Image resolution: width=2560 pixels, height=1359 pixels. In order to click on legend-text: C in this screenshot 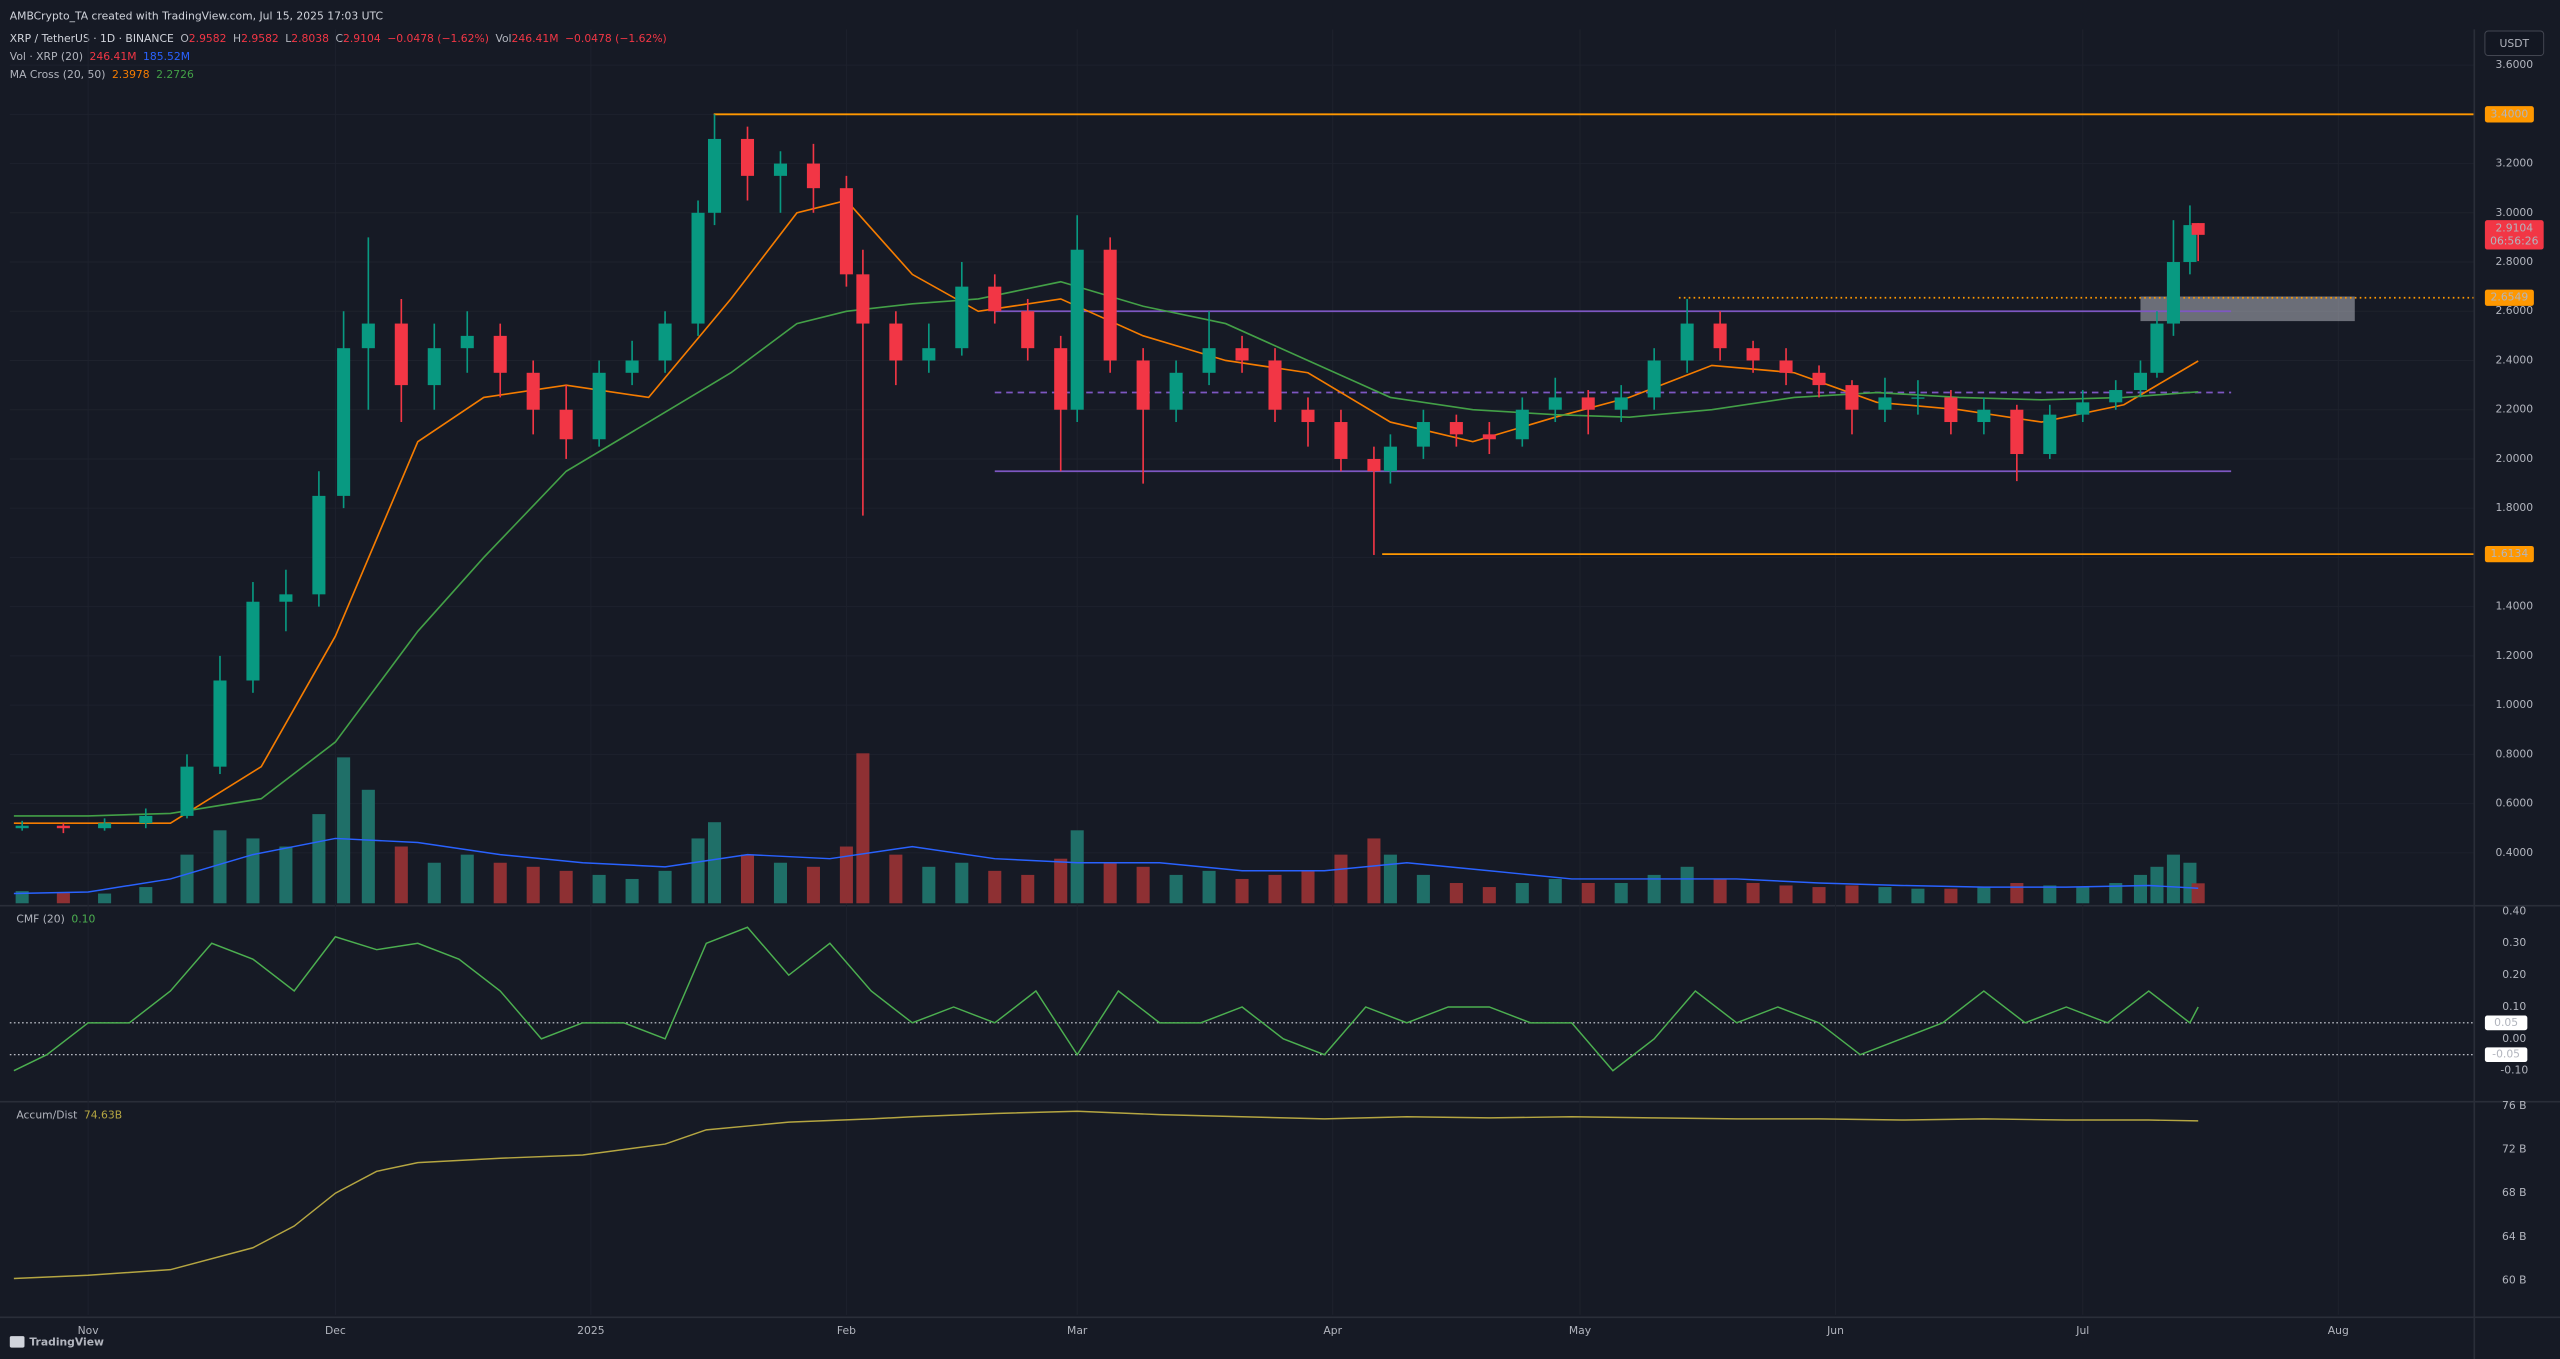, I will do `click(339, 38)`.